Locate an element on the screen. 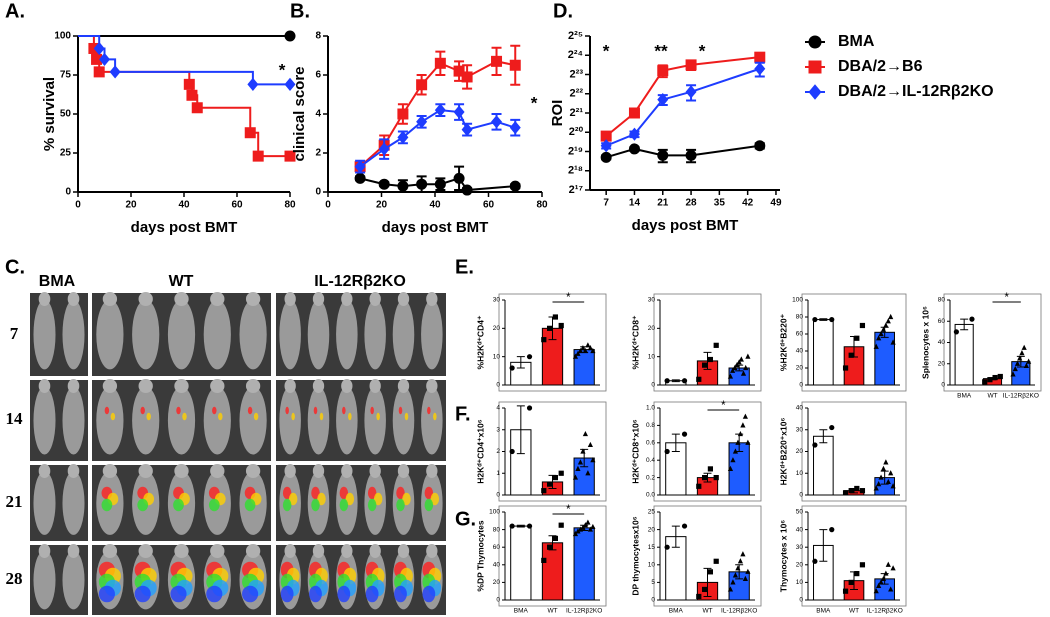 The image size is (1050, 617). row-label: 21 is located at coordinates (14, 501).